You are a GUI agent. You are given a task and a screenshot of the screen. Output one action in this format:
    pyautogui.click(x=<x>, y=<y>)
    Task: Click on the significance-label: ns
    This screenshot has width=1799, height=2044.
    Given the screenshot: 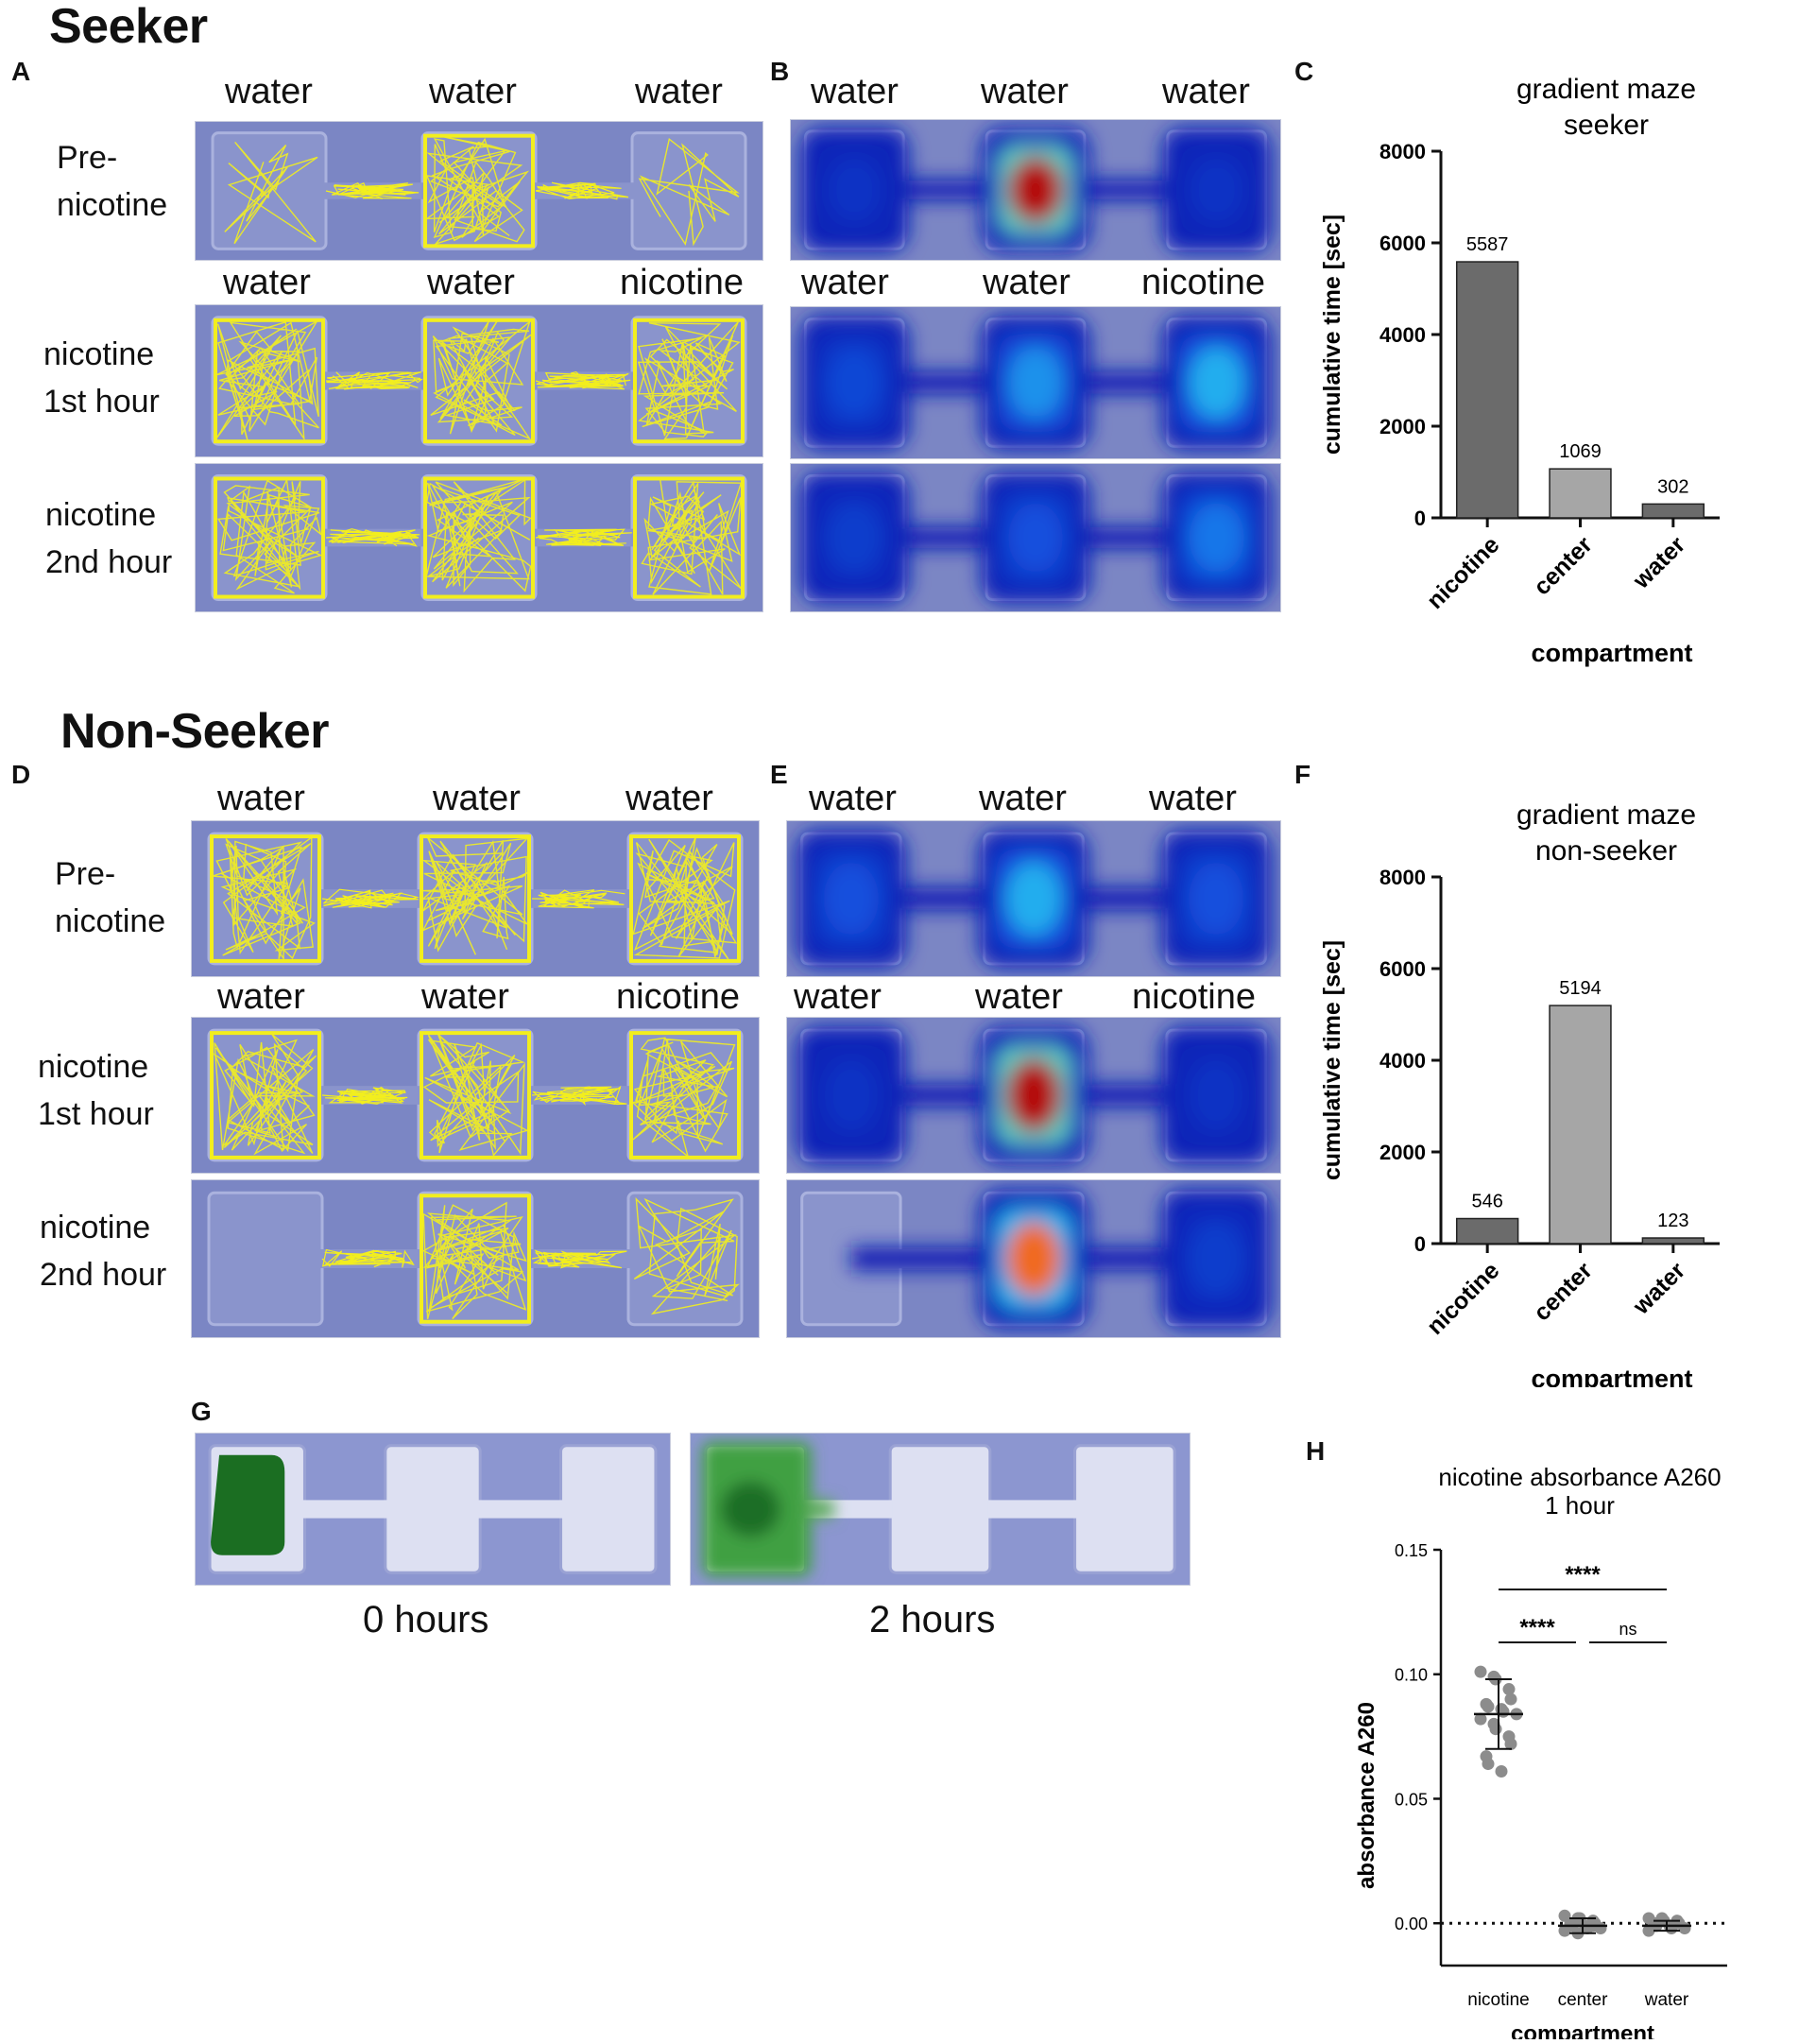 What is the action you would take?
    pyautogui.click(x=1627, y=1629)
    